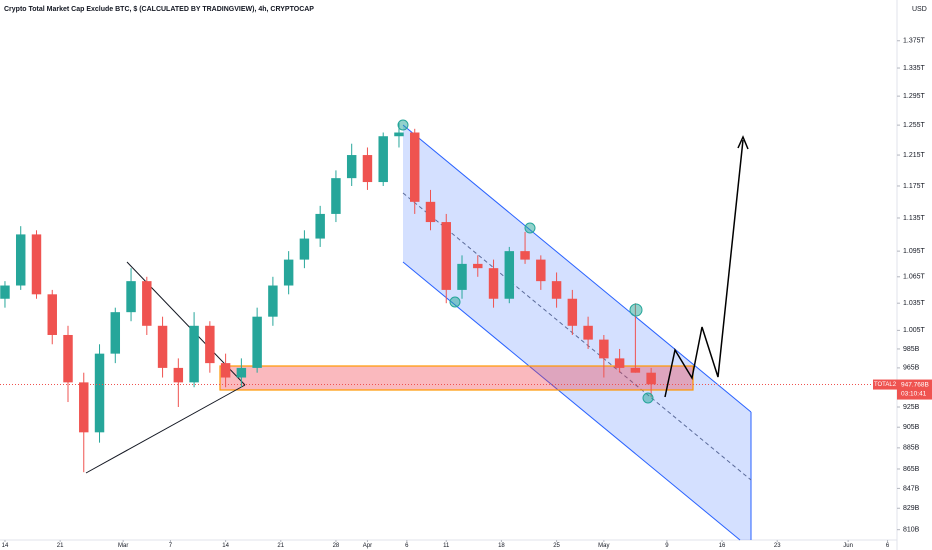 This screenshot has width=932, height=550. What do you see at coordinates (525, 261) in the screenshot?
I see `markers` at bounding box center [525, 261].